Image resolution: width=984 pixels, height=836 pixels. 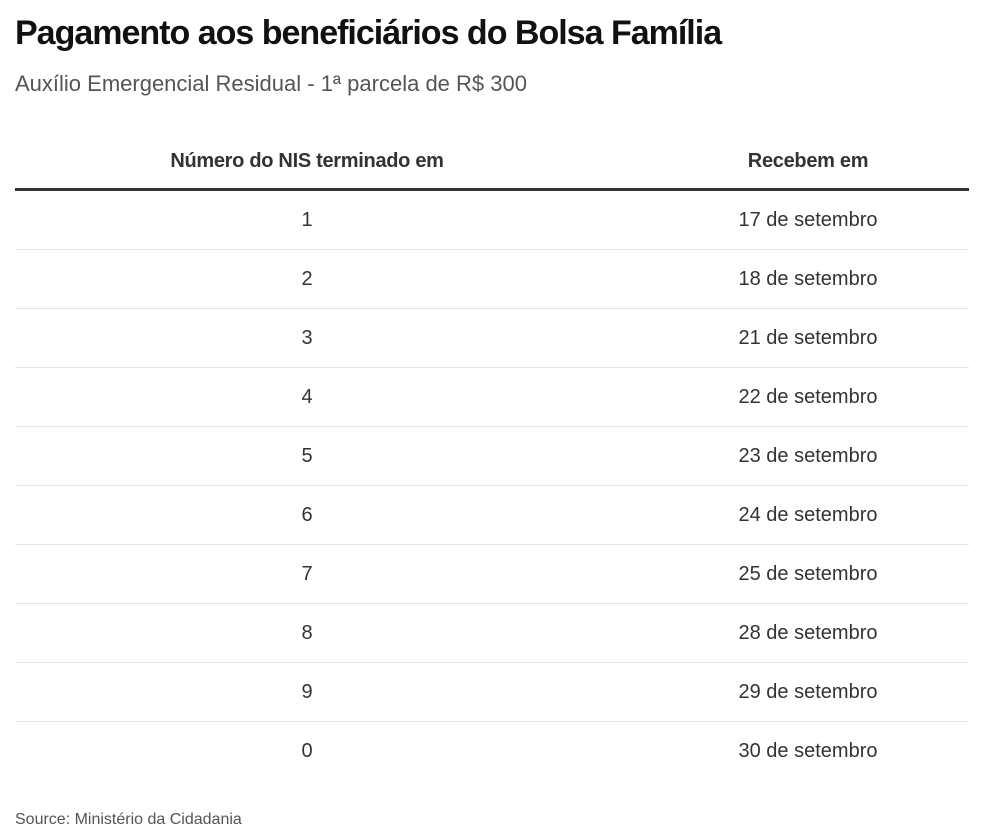 What do you see at coordinates (492, 456) in the screenshot?
I see `table-row: 5 23 de setembro` at bounding box center [492, 456].